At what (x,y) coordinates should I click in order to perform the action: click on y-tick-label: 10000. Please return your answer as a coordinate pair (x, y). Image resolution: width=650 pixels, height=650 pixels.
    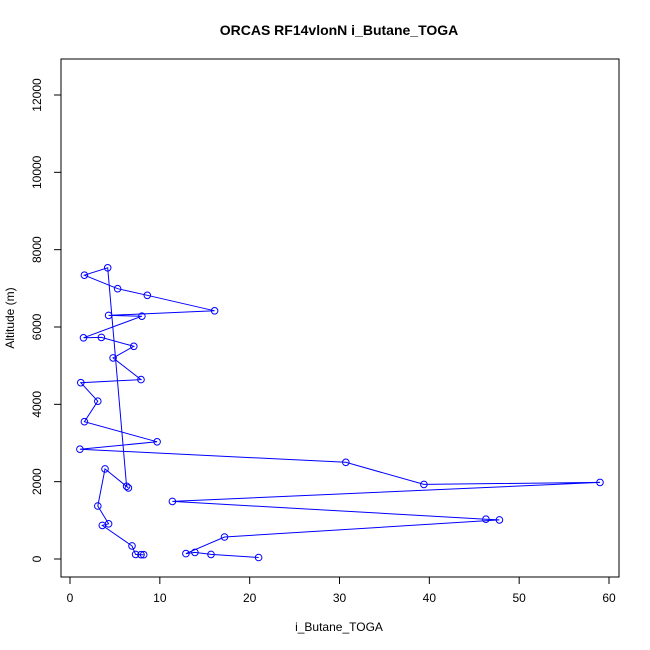
    Looking at the image, I should click on (37, 172).